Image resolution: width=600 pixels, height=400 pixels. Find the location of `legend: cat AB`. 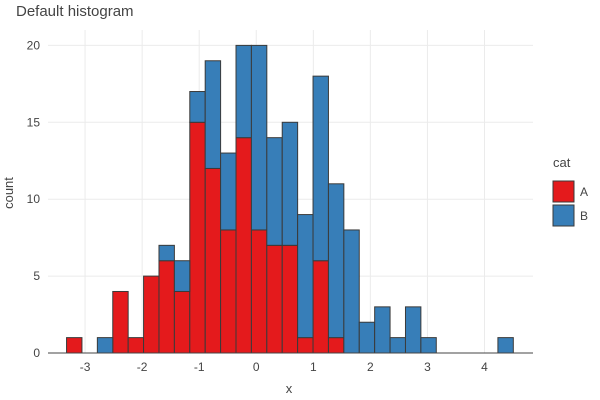

legend: cat AB is located at coordinates (570, 191).